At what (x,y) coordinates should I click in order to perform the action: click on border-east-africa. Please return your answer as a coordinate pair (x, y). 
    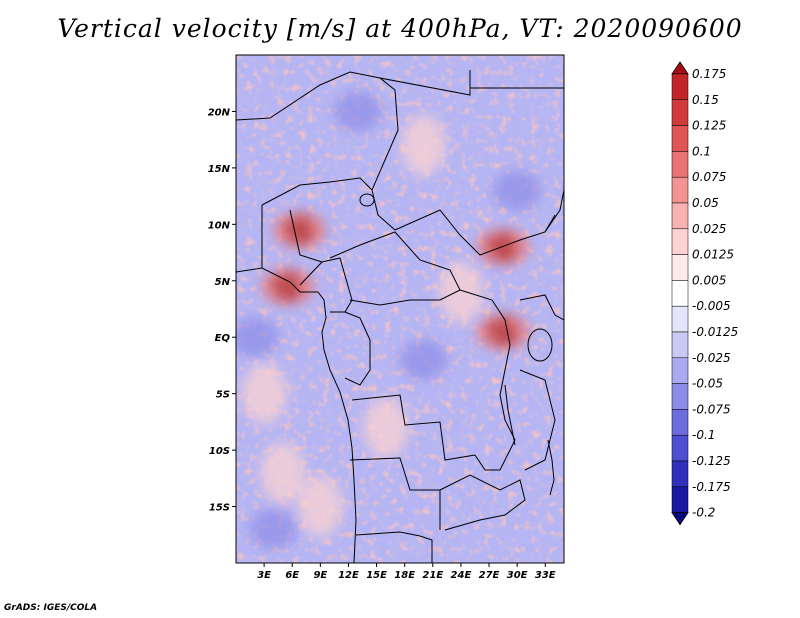
    Looking at the image, I should click on (541, 307).